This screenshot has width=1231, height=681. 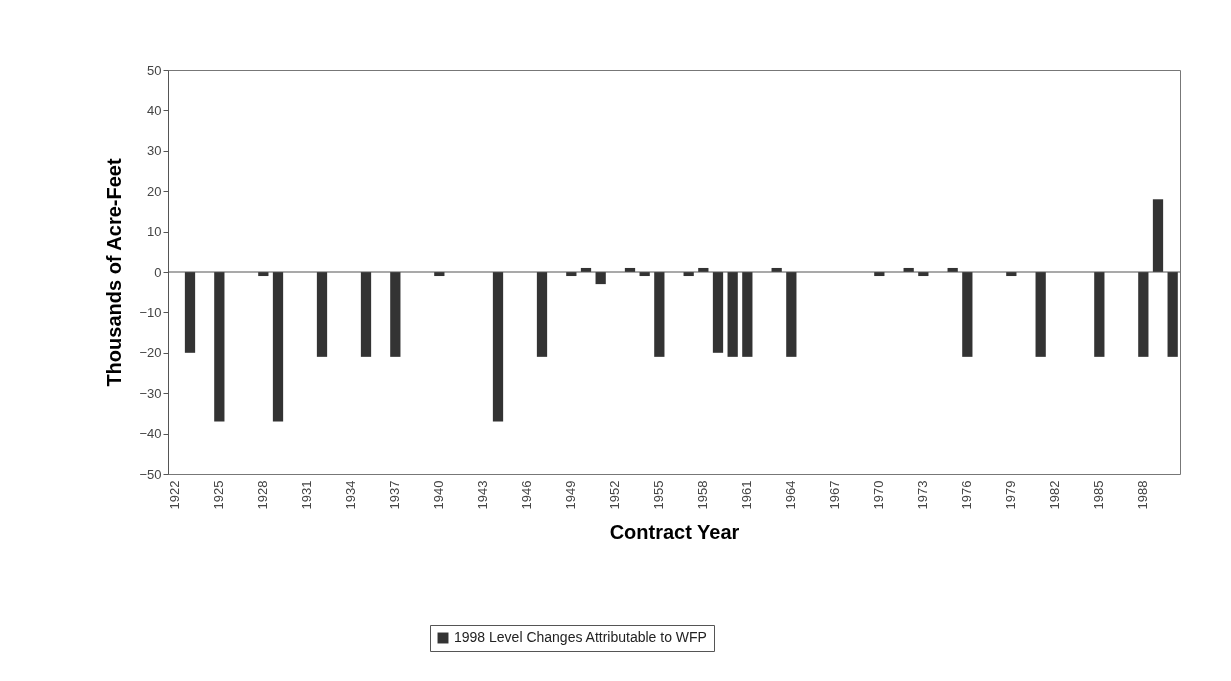 What do you see at coordinates (1099, 495) in the screenshot?
I see `x-tick-label: 1985` at bounding box center [1099, 495].